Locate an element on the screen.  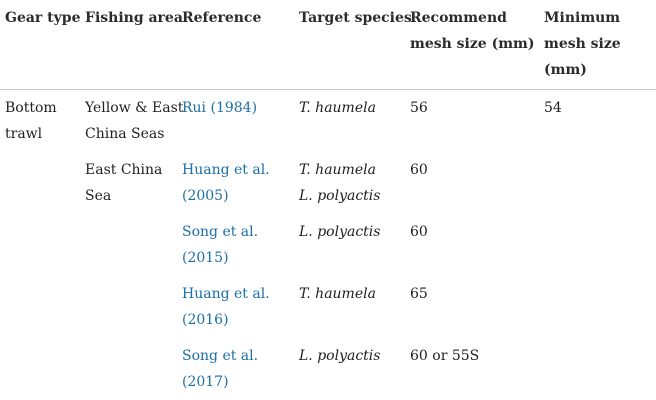
header-minimum-mesh-line-2: mesh size is located at coordinates (582, 44).